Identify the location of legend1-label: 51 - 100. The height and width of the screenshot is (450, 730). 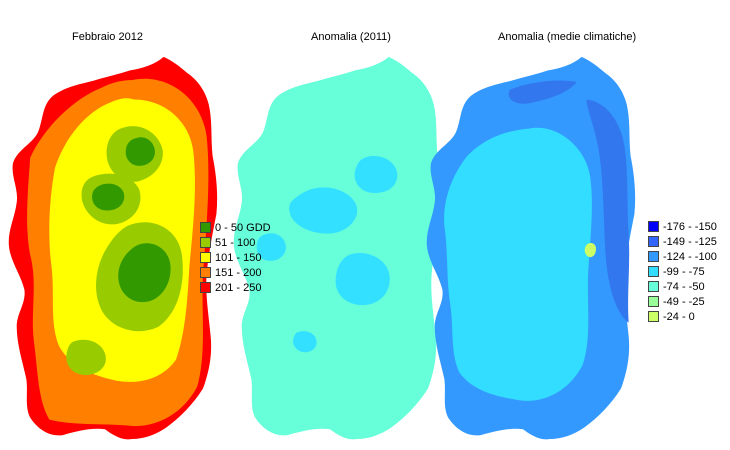
(235, 242).